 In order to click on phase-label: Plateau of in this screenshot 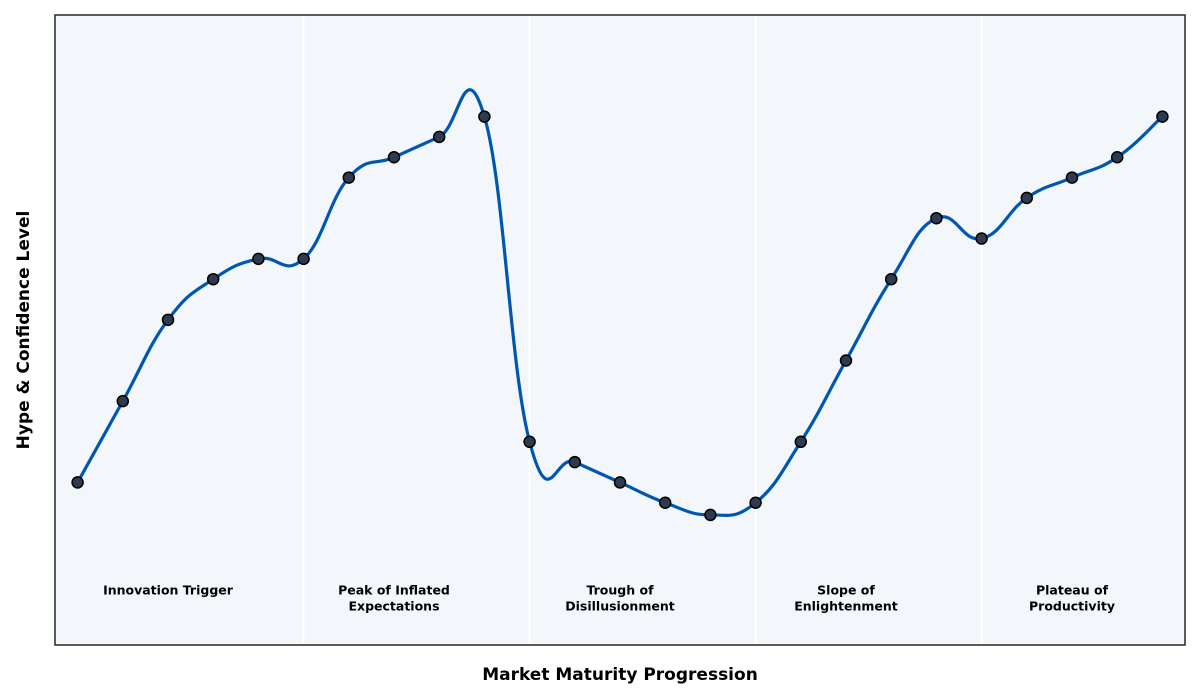, I will do `click(1072, 590)`.